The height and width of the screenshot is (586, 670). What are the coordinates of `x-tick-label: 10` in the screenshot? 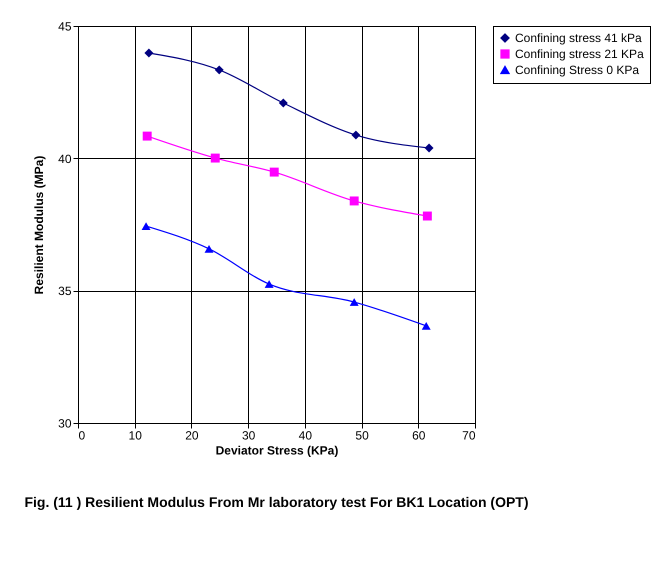 It's located at (135, 435).